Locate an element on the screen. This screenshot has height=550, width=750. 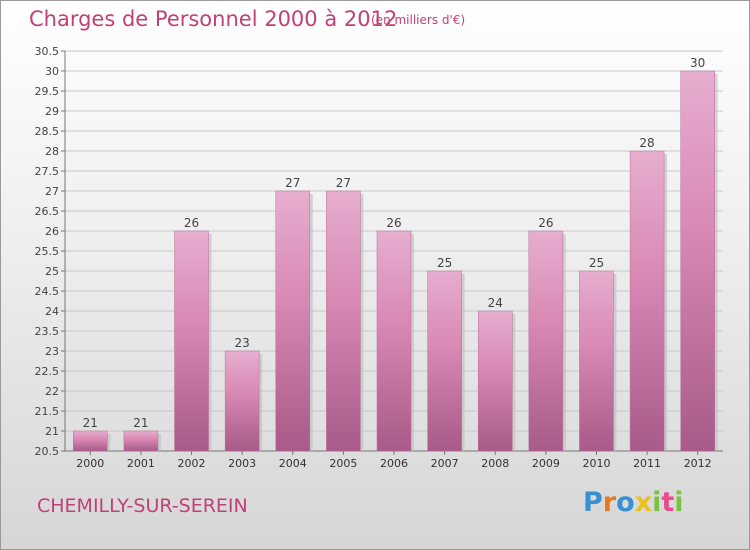
y-tick-label: 26.5 is located at coordinates (47, 211).